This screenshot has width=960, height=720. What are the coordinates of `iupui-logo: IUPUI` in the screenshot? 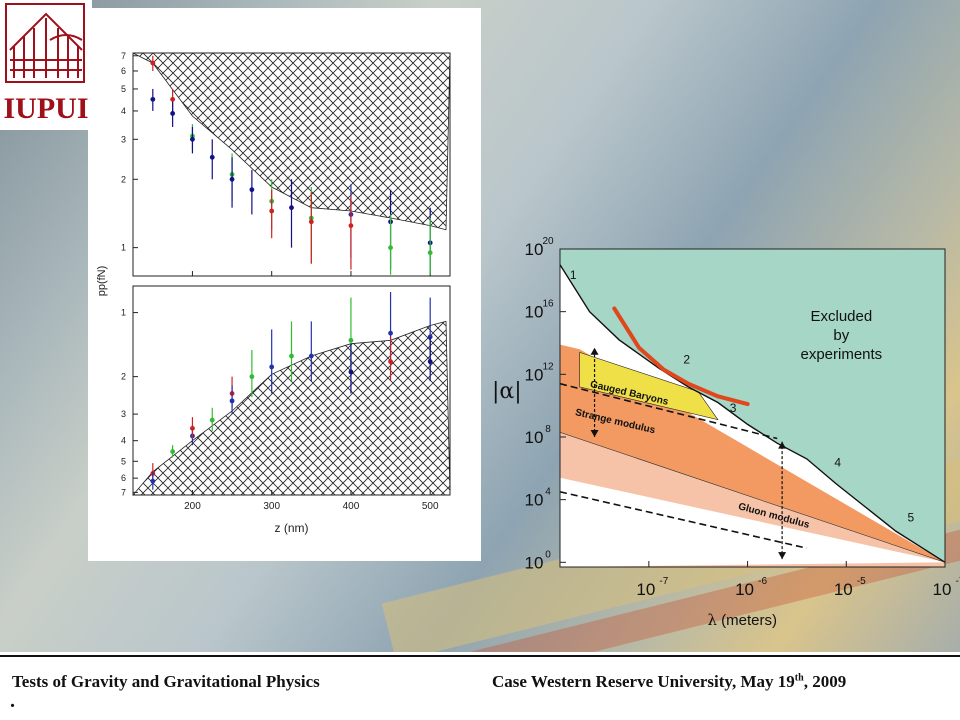 It's located at (46, 65).